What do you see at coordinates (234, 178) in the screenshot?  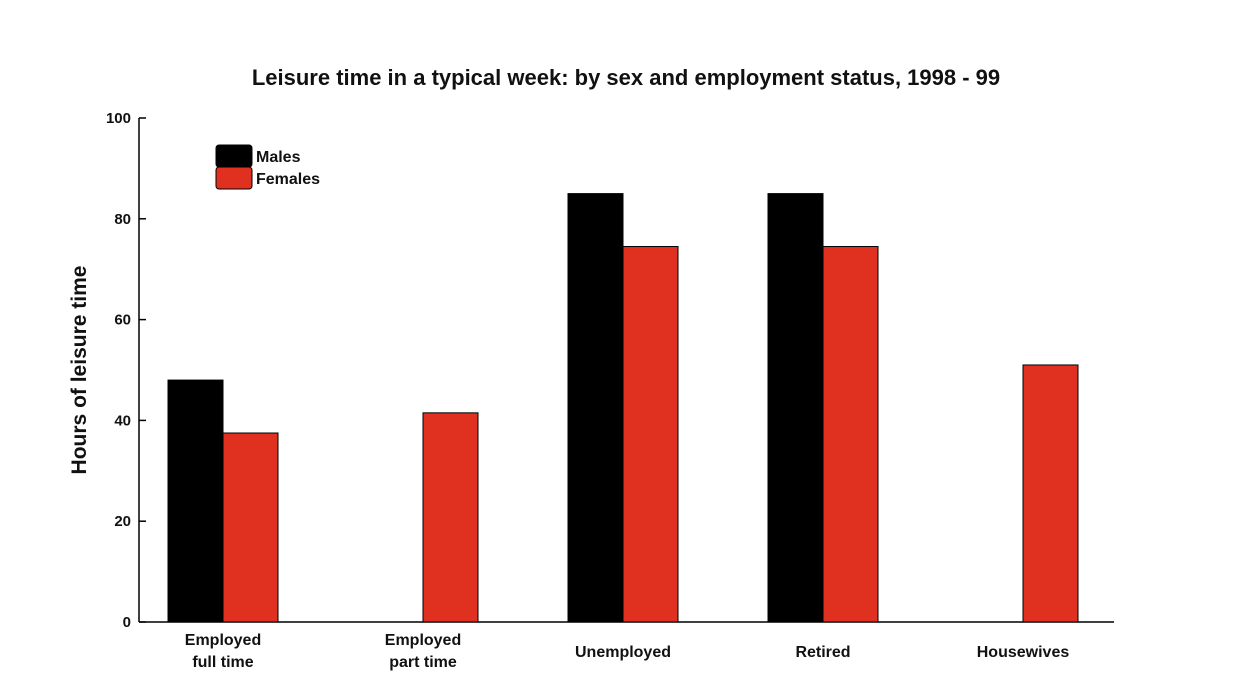 I see `legend-swatch-females` at bounding box center [234, 178].